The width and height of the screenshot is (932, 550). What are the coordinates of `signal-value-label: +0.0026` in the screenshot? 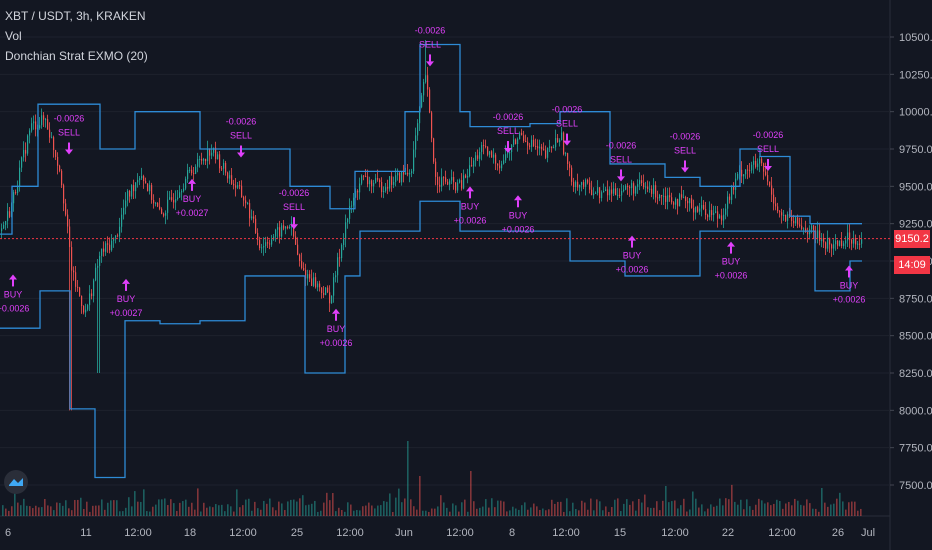 It's located at (470, 220).